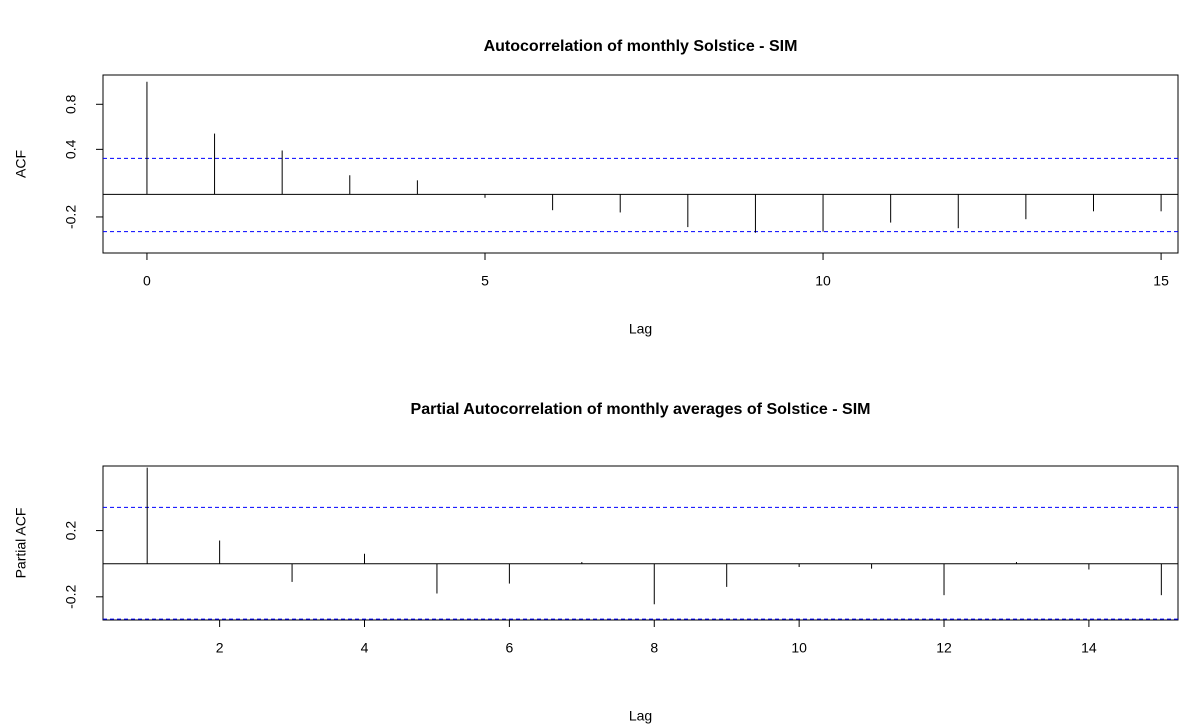 This screenshot has height=725, width=1201. Describe the element at coordinates (71, 531) in the screenshot. I see `y-tick-label: 0.2` at that location.